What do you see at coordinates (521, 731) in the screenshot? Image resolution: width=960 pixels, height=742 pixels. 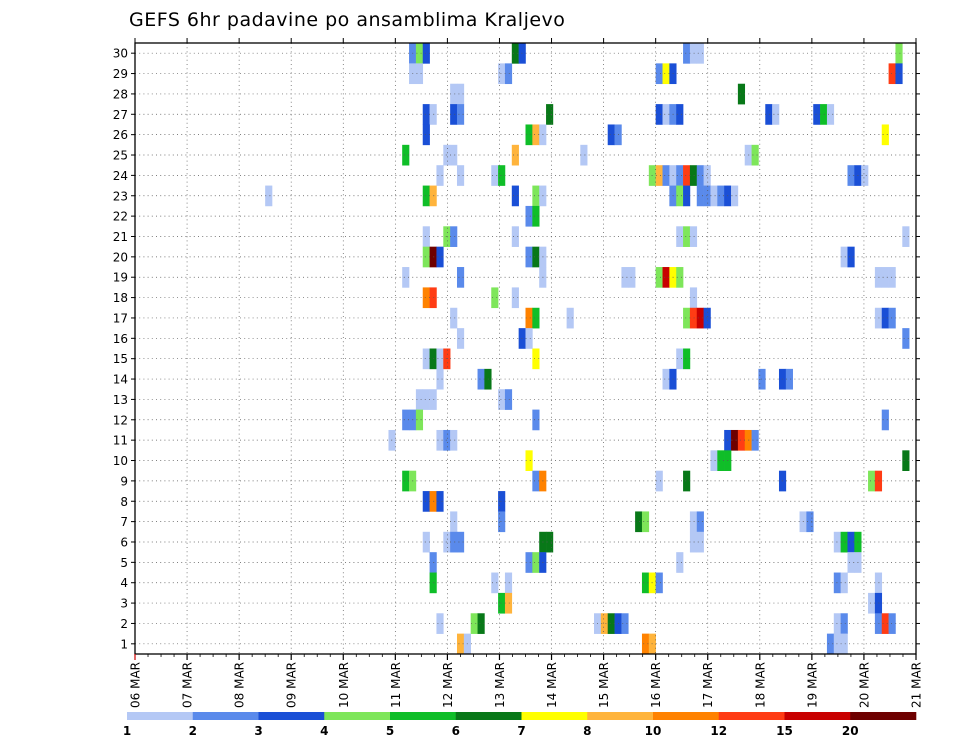 I see `legend-label: 7` at bounding box center [521, 731].